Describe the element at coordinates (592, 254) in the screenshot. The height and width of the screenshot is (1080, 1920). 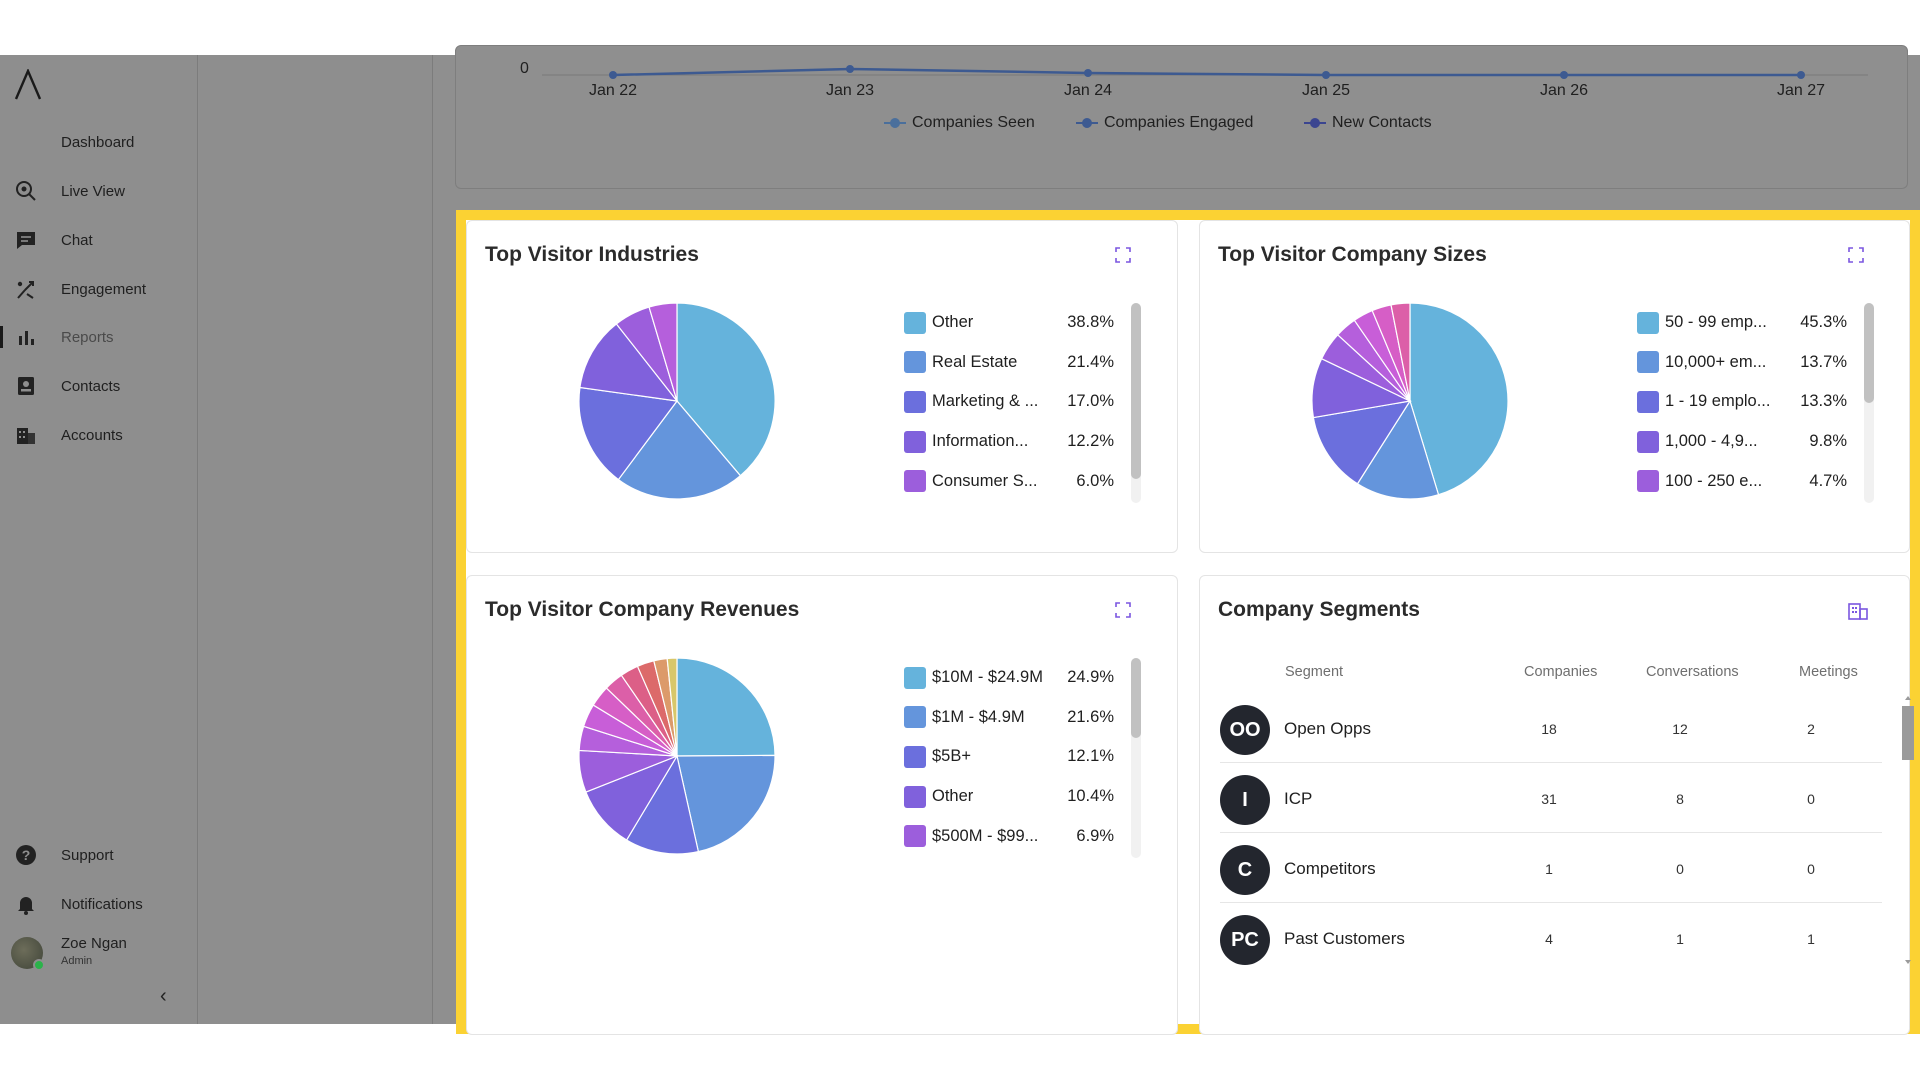
I see `card-title: Top Visitor Industries` at that location.